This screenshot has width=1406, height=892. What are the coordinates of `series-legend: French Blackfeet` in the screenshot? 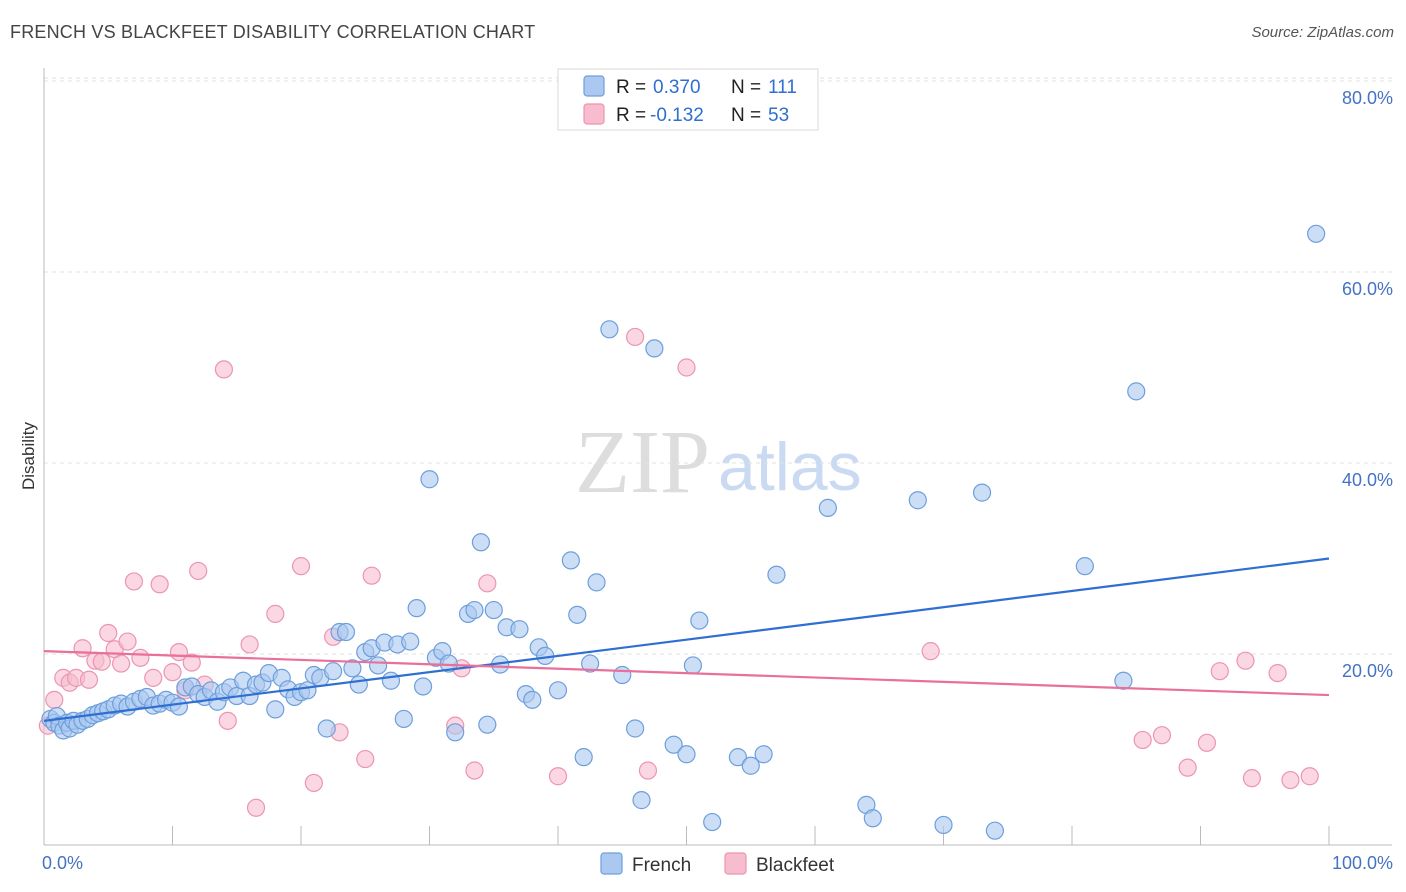 It's located at (717, 864).